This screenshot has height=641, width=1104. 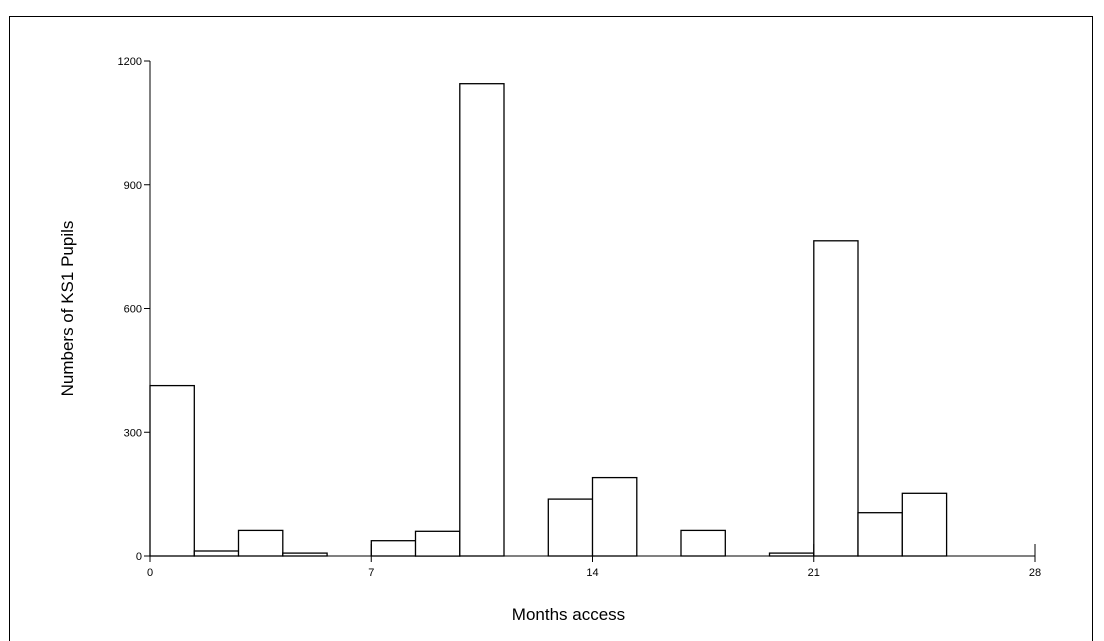 I want to click on x-tick-label-1: 7, so click(x=371, y=573).